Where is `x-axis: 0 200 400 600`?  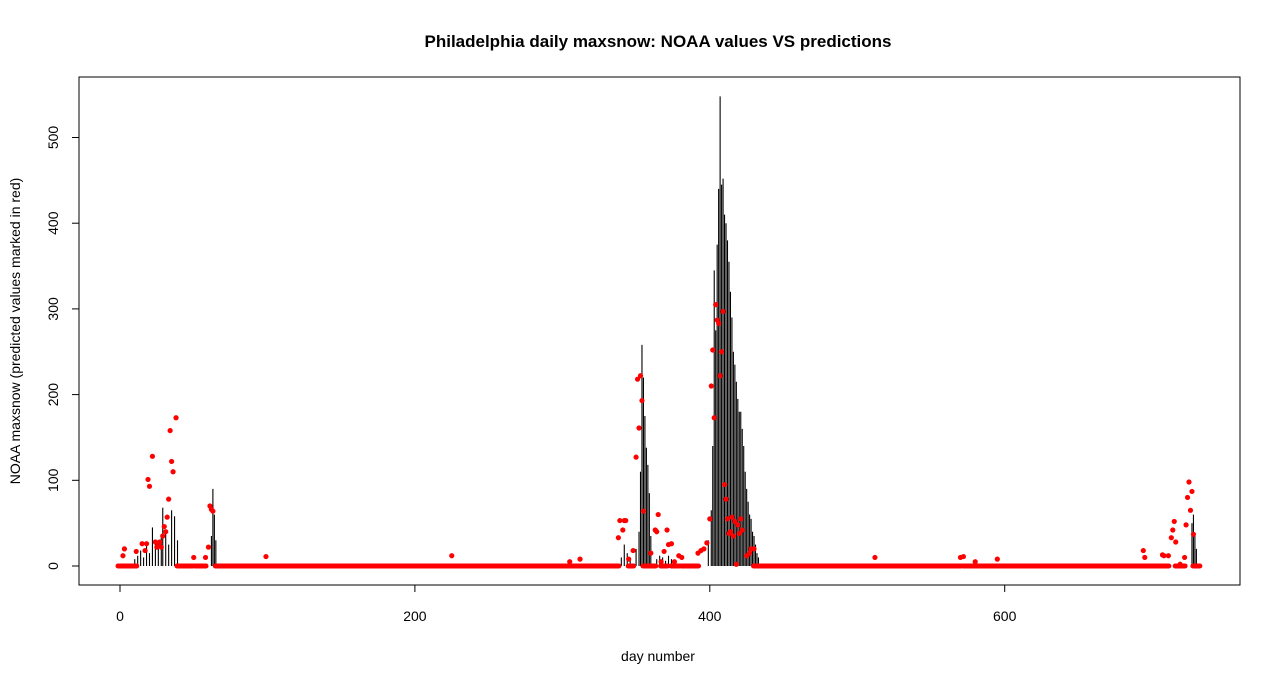 x-axis: 0 200 400 600 is located at coordinates (566, 604).